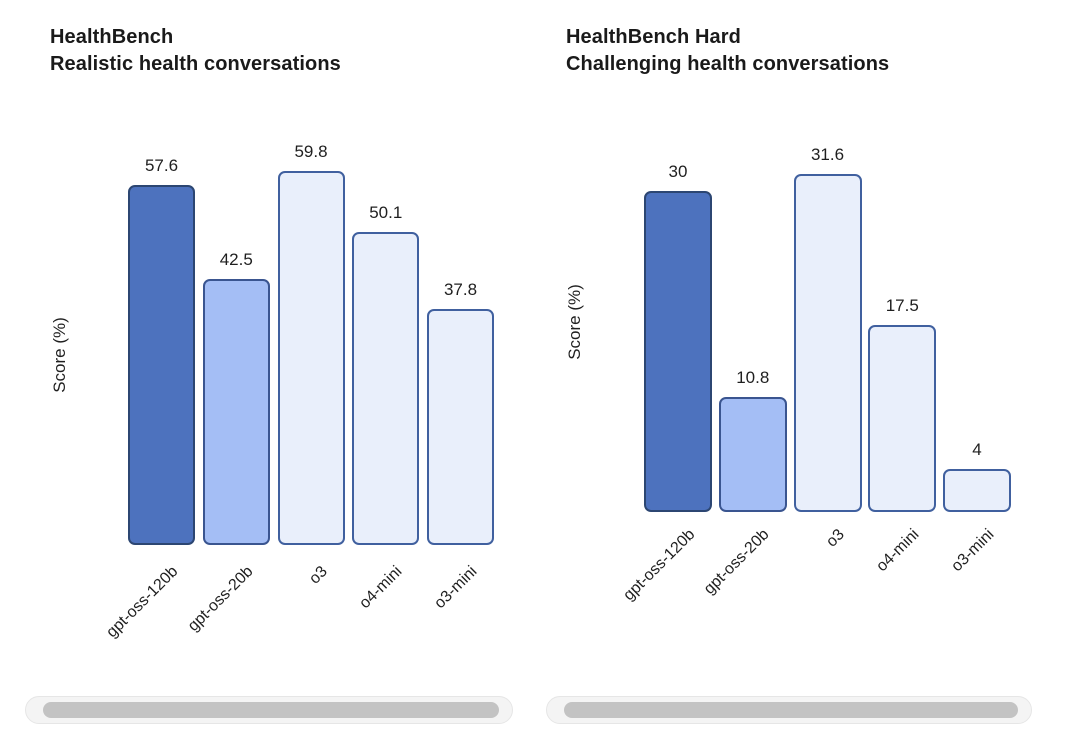 The height and width of the screenshot is (738, 1080). Describe the element at coordinates (753, 377) in the screenshot. I see `bar-value-label: 10.8` at that location.